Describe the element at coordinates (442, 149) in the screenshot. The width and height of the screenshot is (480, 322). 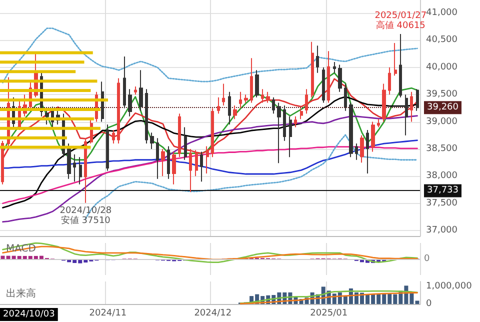
I see `y-tick-label: 38,500` at that location.